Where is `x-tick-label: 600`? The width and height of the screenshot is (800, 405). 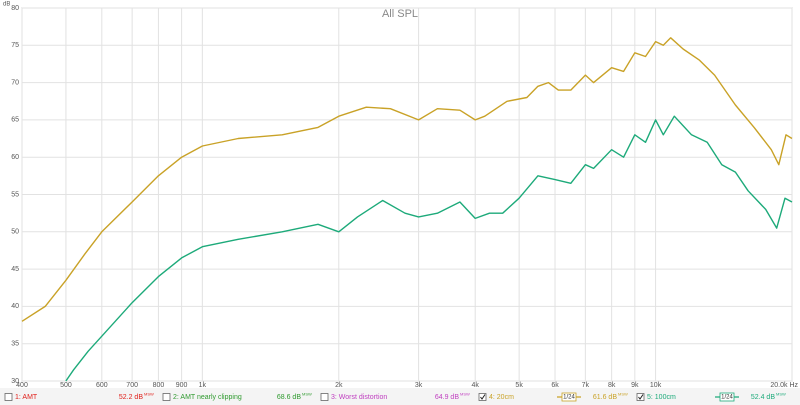 x-tick-label: 600 is located at coordinates (102, 385).